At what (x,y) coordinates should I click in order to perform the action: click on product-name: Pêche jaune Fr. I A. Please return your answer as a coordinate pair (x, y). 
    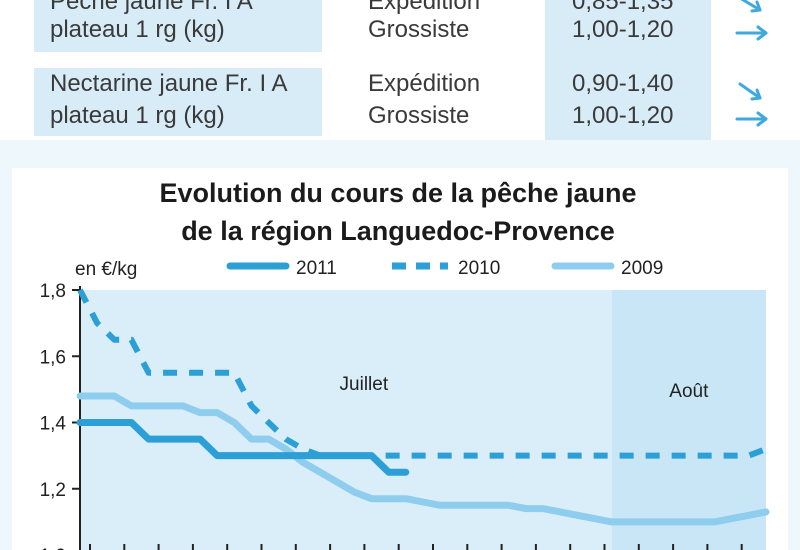
    Looking at the image, I should click on (151, 7).